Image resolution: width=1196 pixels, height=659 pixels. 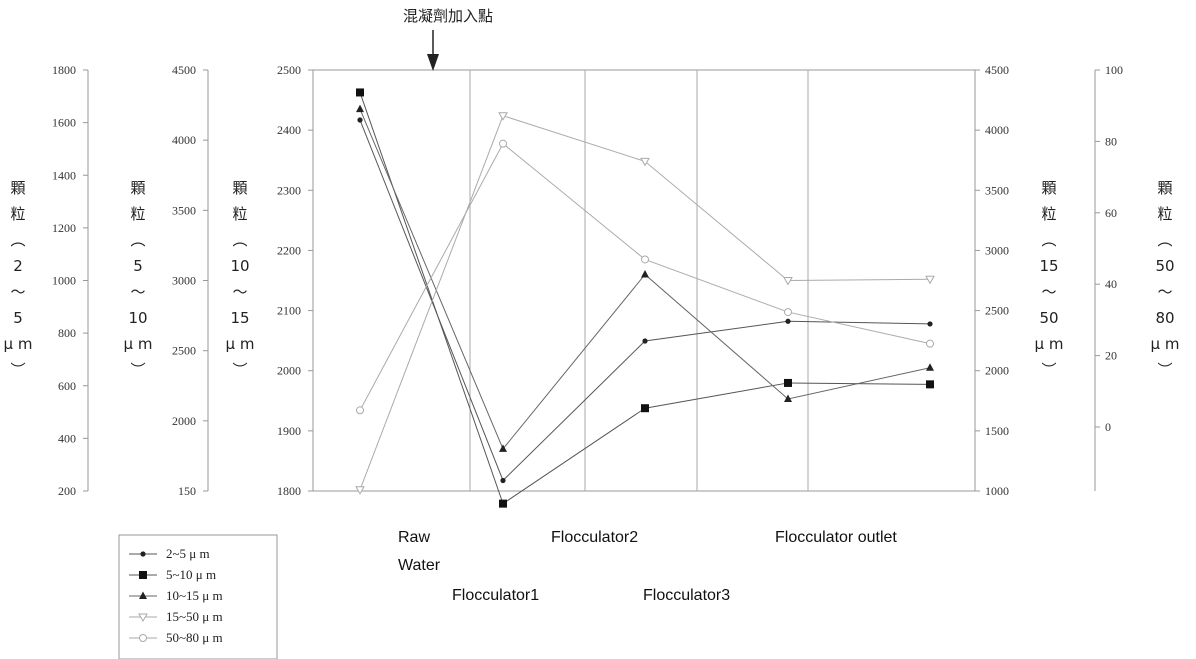 What do you see at coordinates (1111, 356) in the screenshot?
I see `tick-label: 20` at bounding box center [1111, 356].